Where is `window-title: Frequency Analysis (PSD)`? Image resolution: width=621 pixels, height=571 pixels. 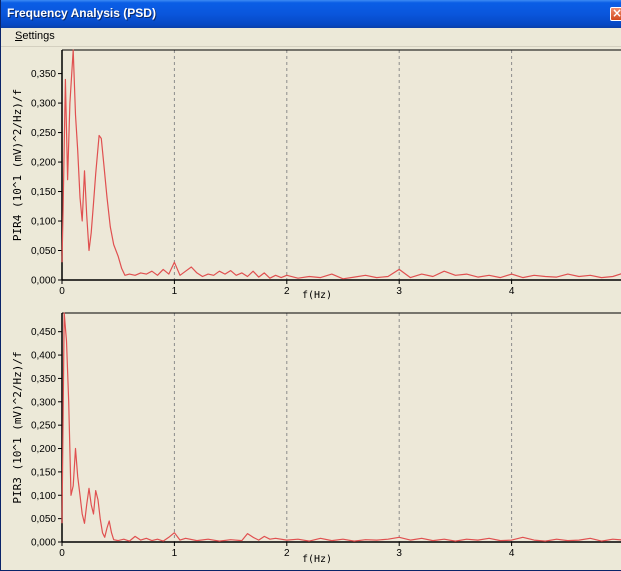 window-title: Frequency Analysis (PSD) is located at coordinates (81, 13).